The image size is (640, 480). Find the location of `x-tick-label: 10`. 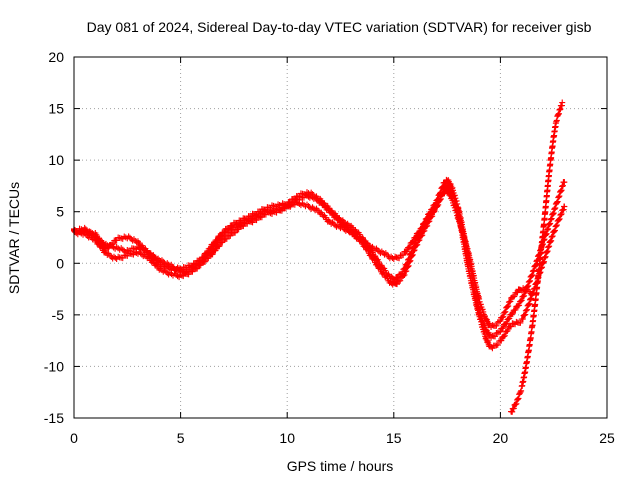

x-tick-label: 10 is located at coordinates (287, 438).